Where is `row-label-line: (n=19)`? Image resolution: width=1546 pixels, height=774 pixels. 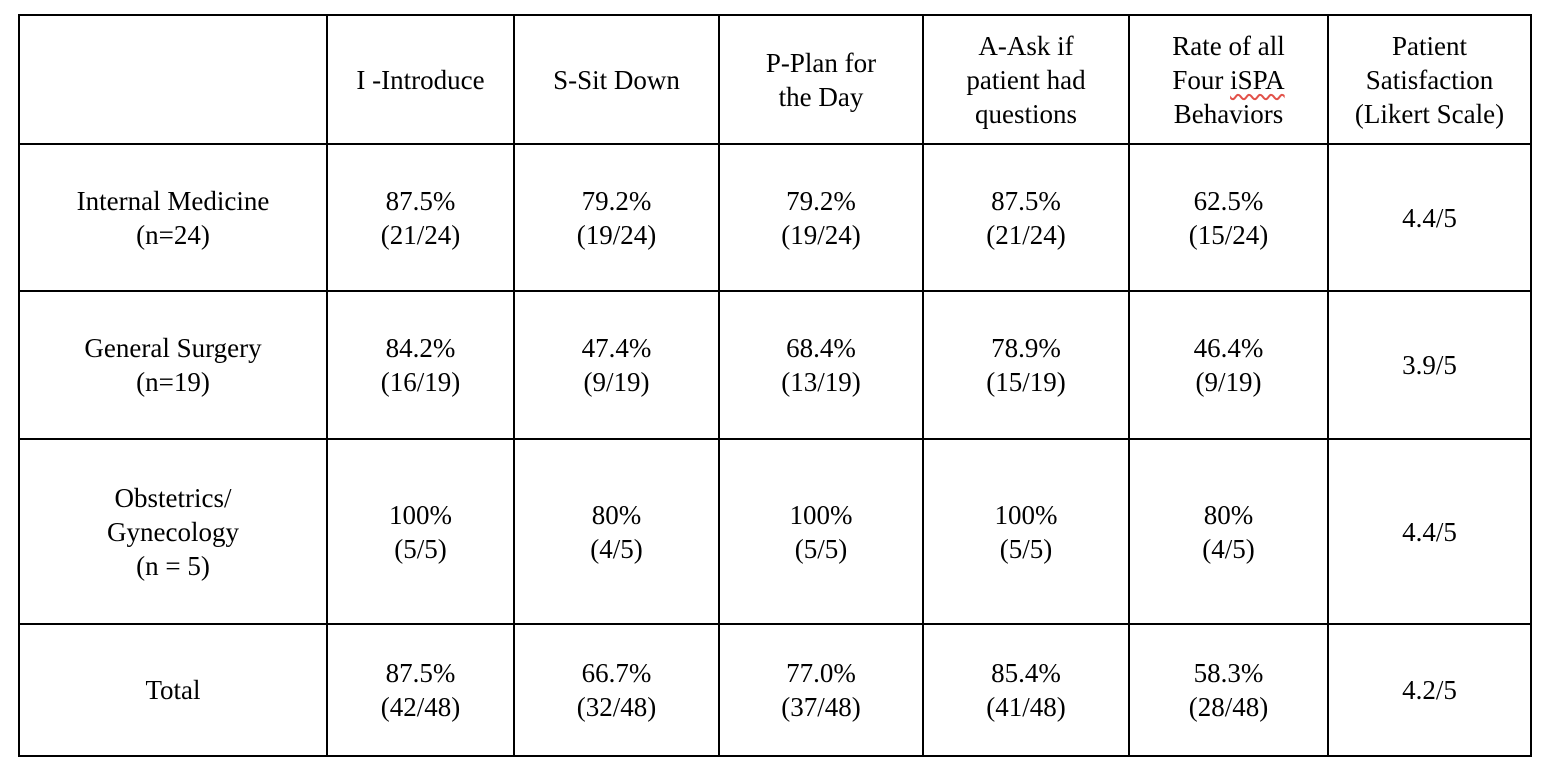
row-label-line: (n=19) is located at coordinates (173, 382).